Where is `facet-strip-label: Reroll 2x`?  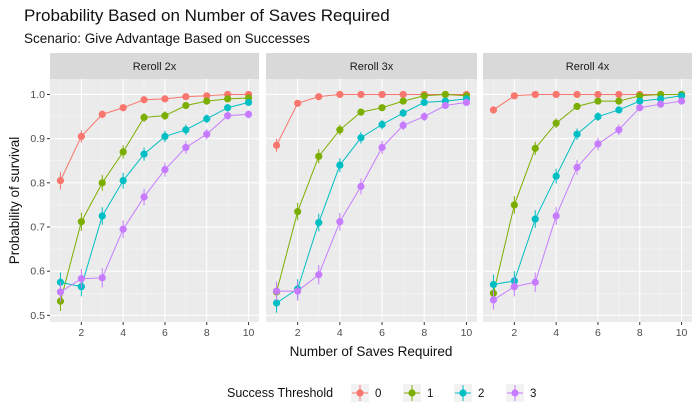
facet-strip-label: Reroll 2x is located at coordinates (155, 67).